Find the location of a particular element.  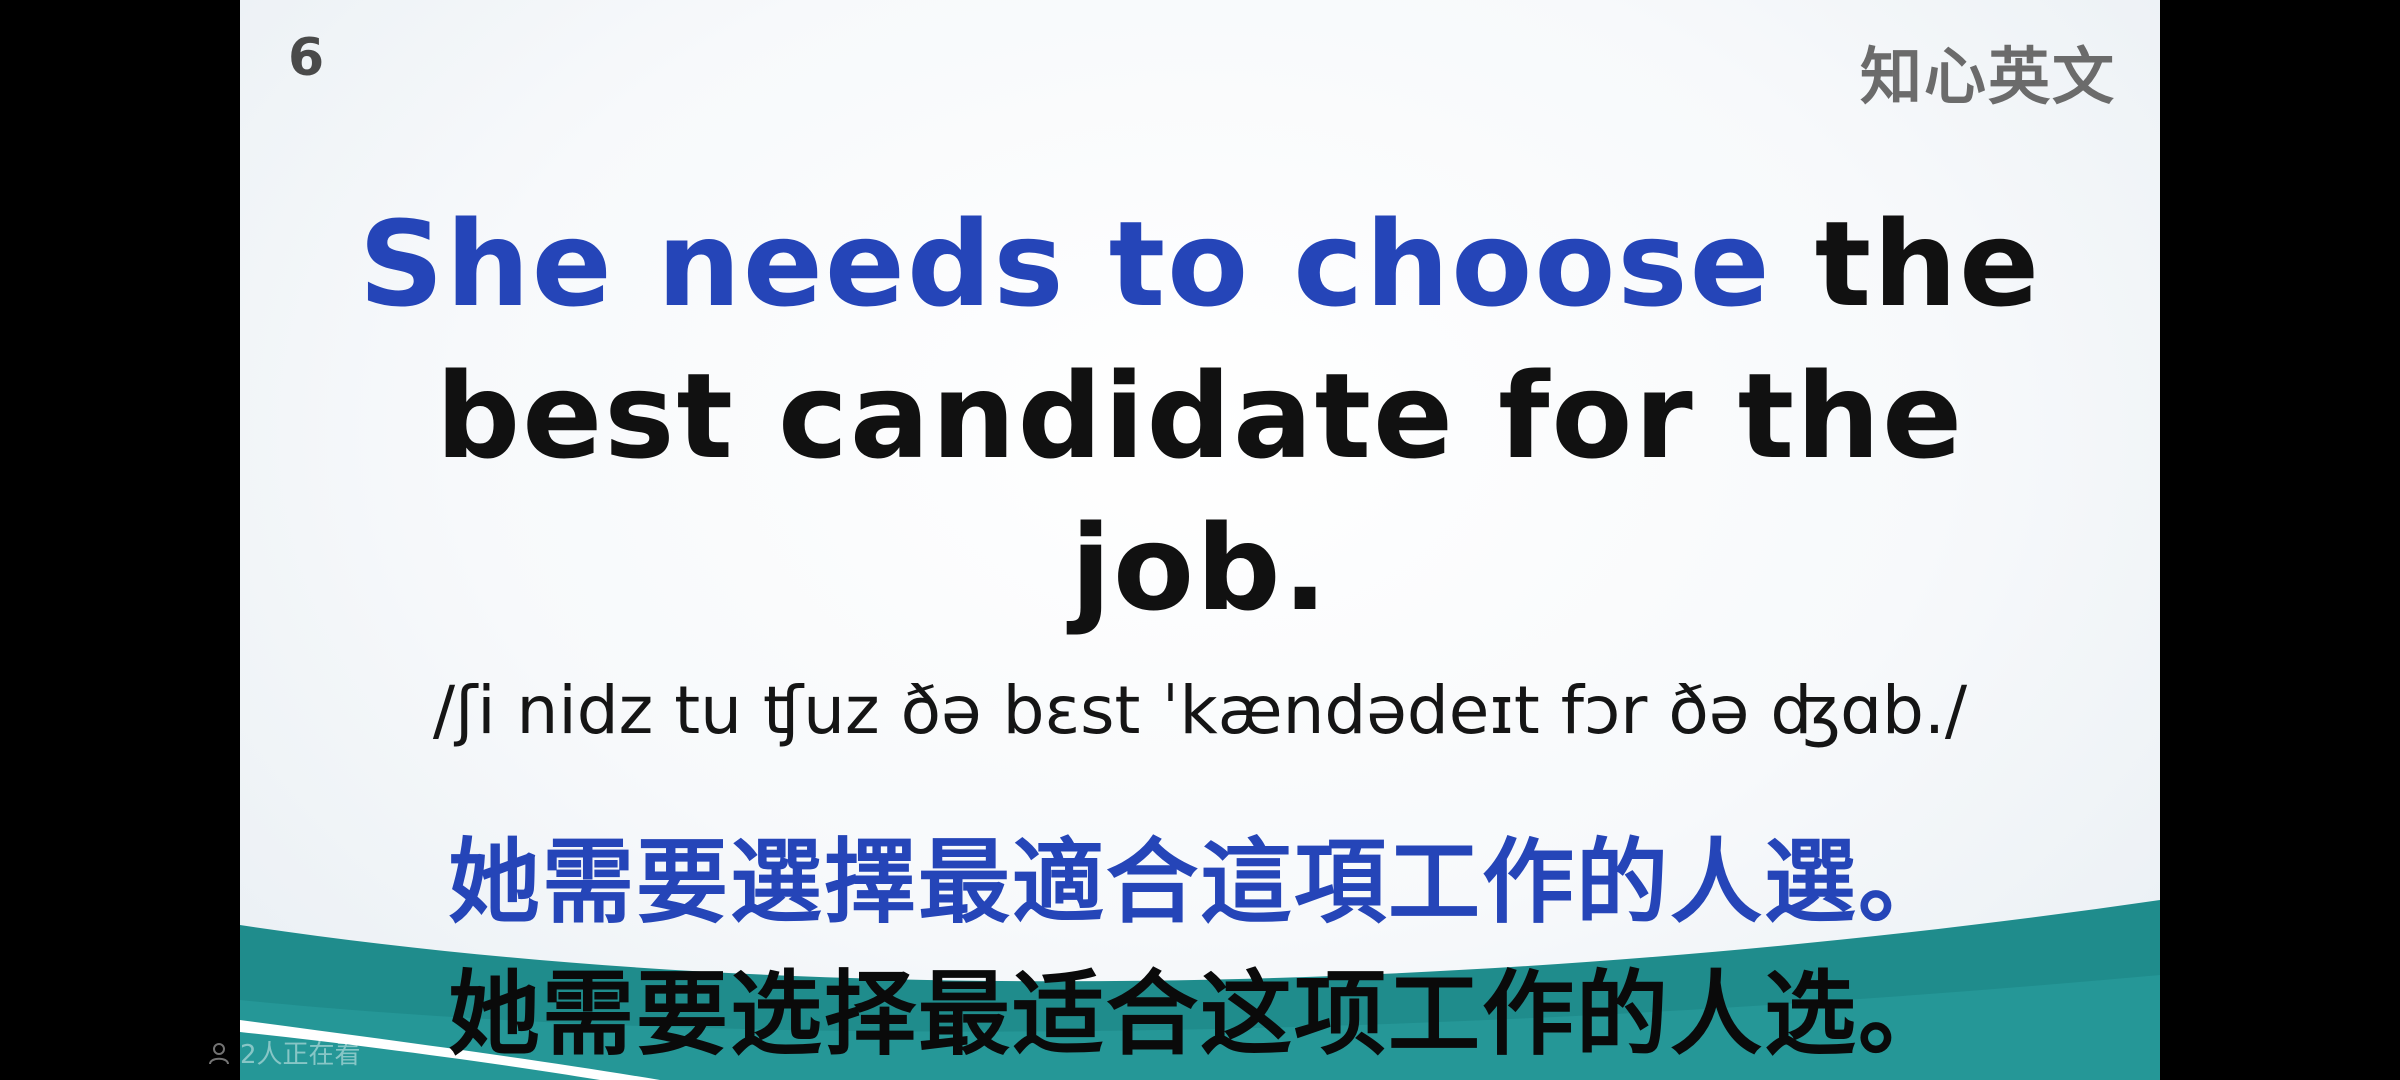

viewer-count-label: 2人正在看 is located at coordinates (300, 1055).